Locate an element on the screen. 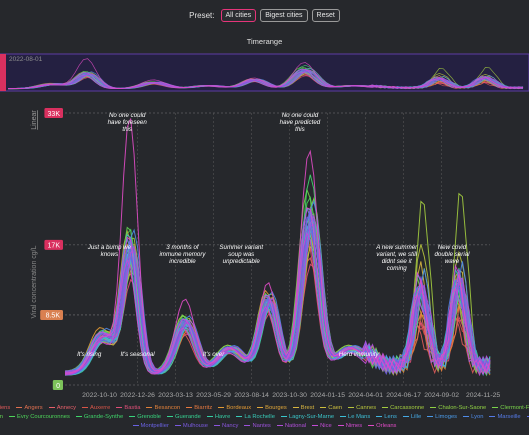  legend-label: Montpellier is located at coordinates (154, 426).